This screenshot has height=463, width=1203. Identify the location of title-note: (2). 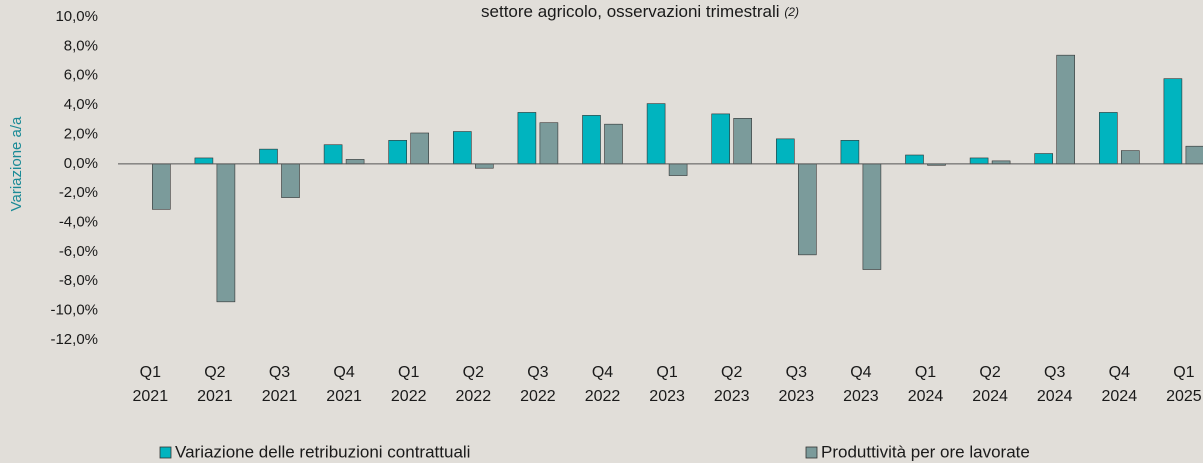
(791, 12).